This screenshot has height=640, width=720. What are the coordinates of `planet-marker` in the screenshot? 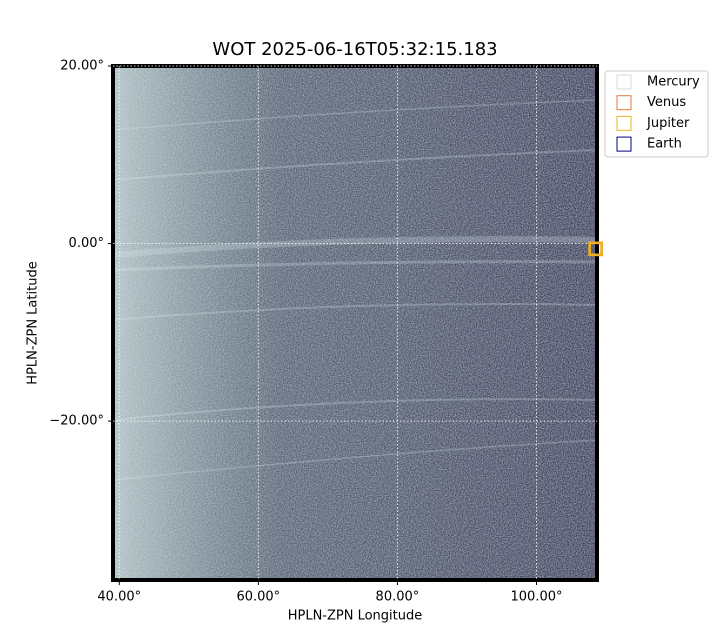 It's located at (595, 249).